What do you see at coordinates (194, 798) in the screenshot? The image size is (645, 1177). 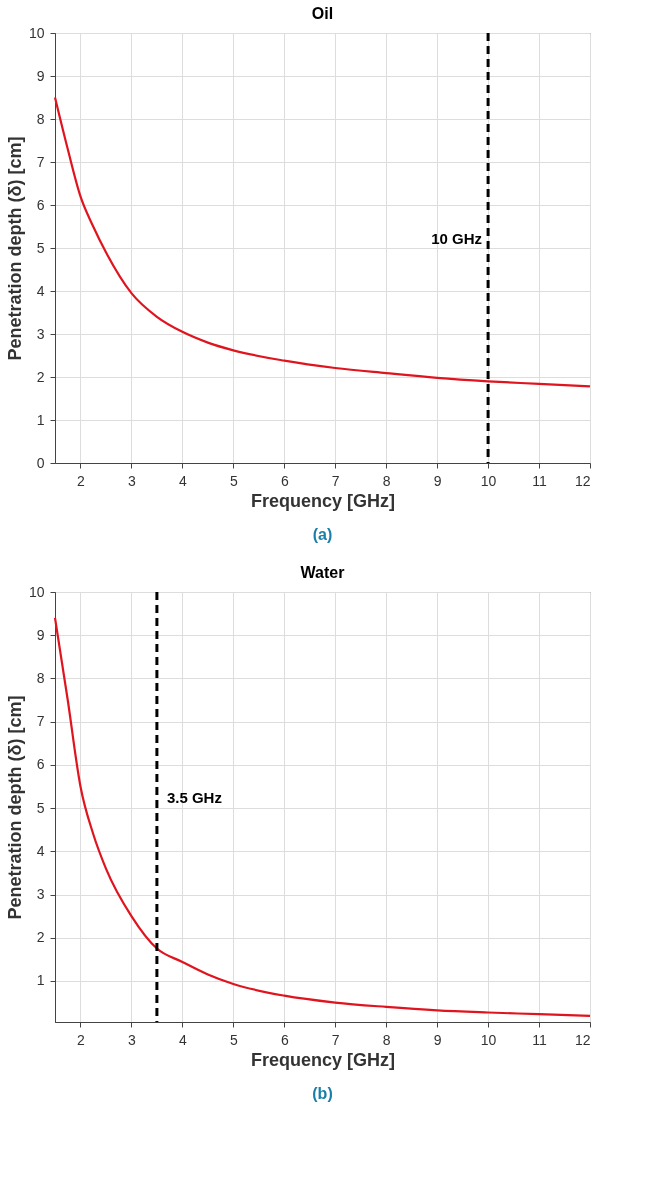 I see `ref-line-label: 3.5 GHz` at bounding box center [194, 798].